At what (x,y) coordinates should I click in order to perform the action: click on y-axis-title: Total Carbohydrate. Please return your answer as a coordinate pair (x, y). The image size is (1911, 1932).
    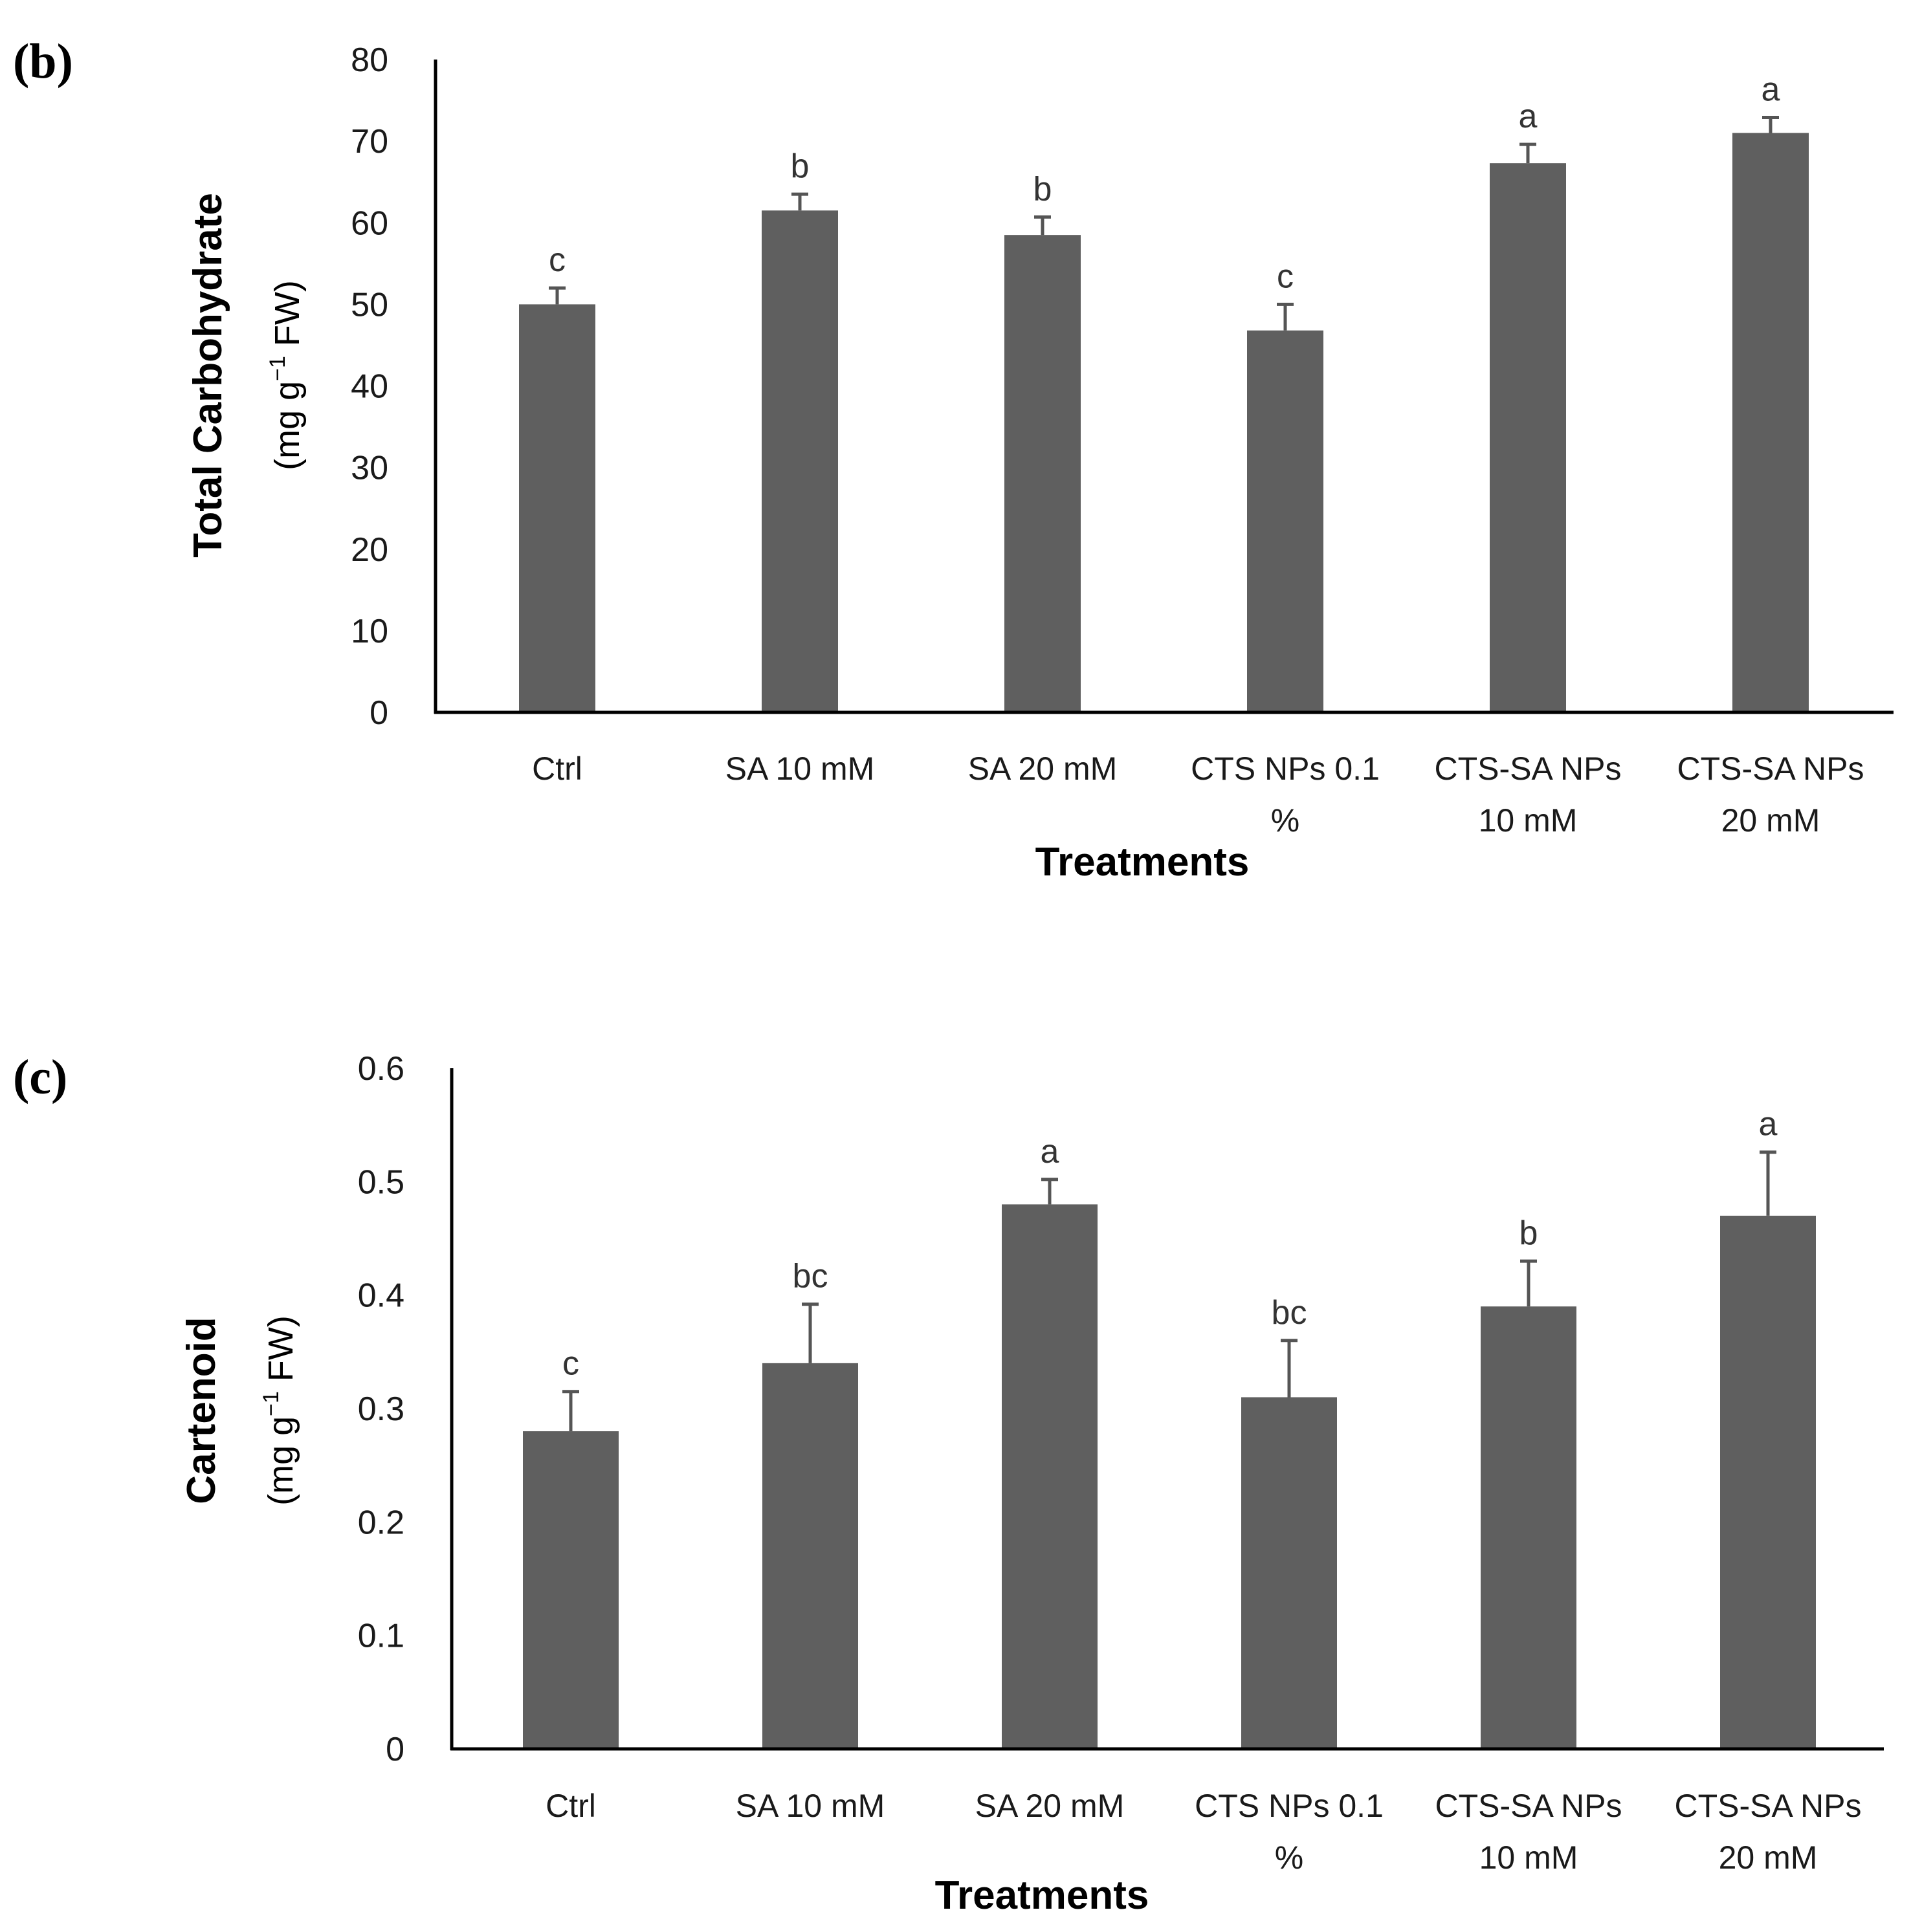
    Looking at the image, I should click on (208, 375).